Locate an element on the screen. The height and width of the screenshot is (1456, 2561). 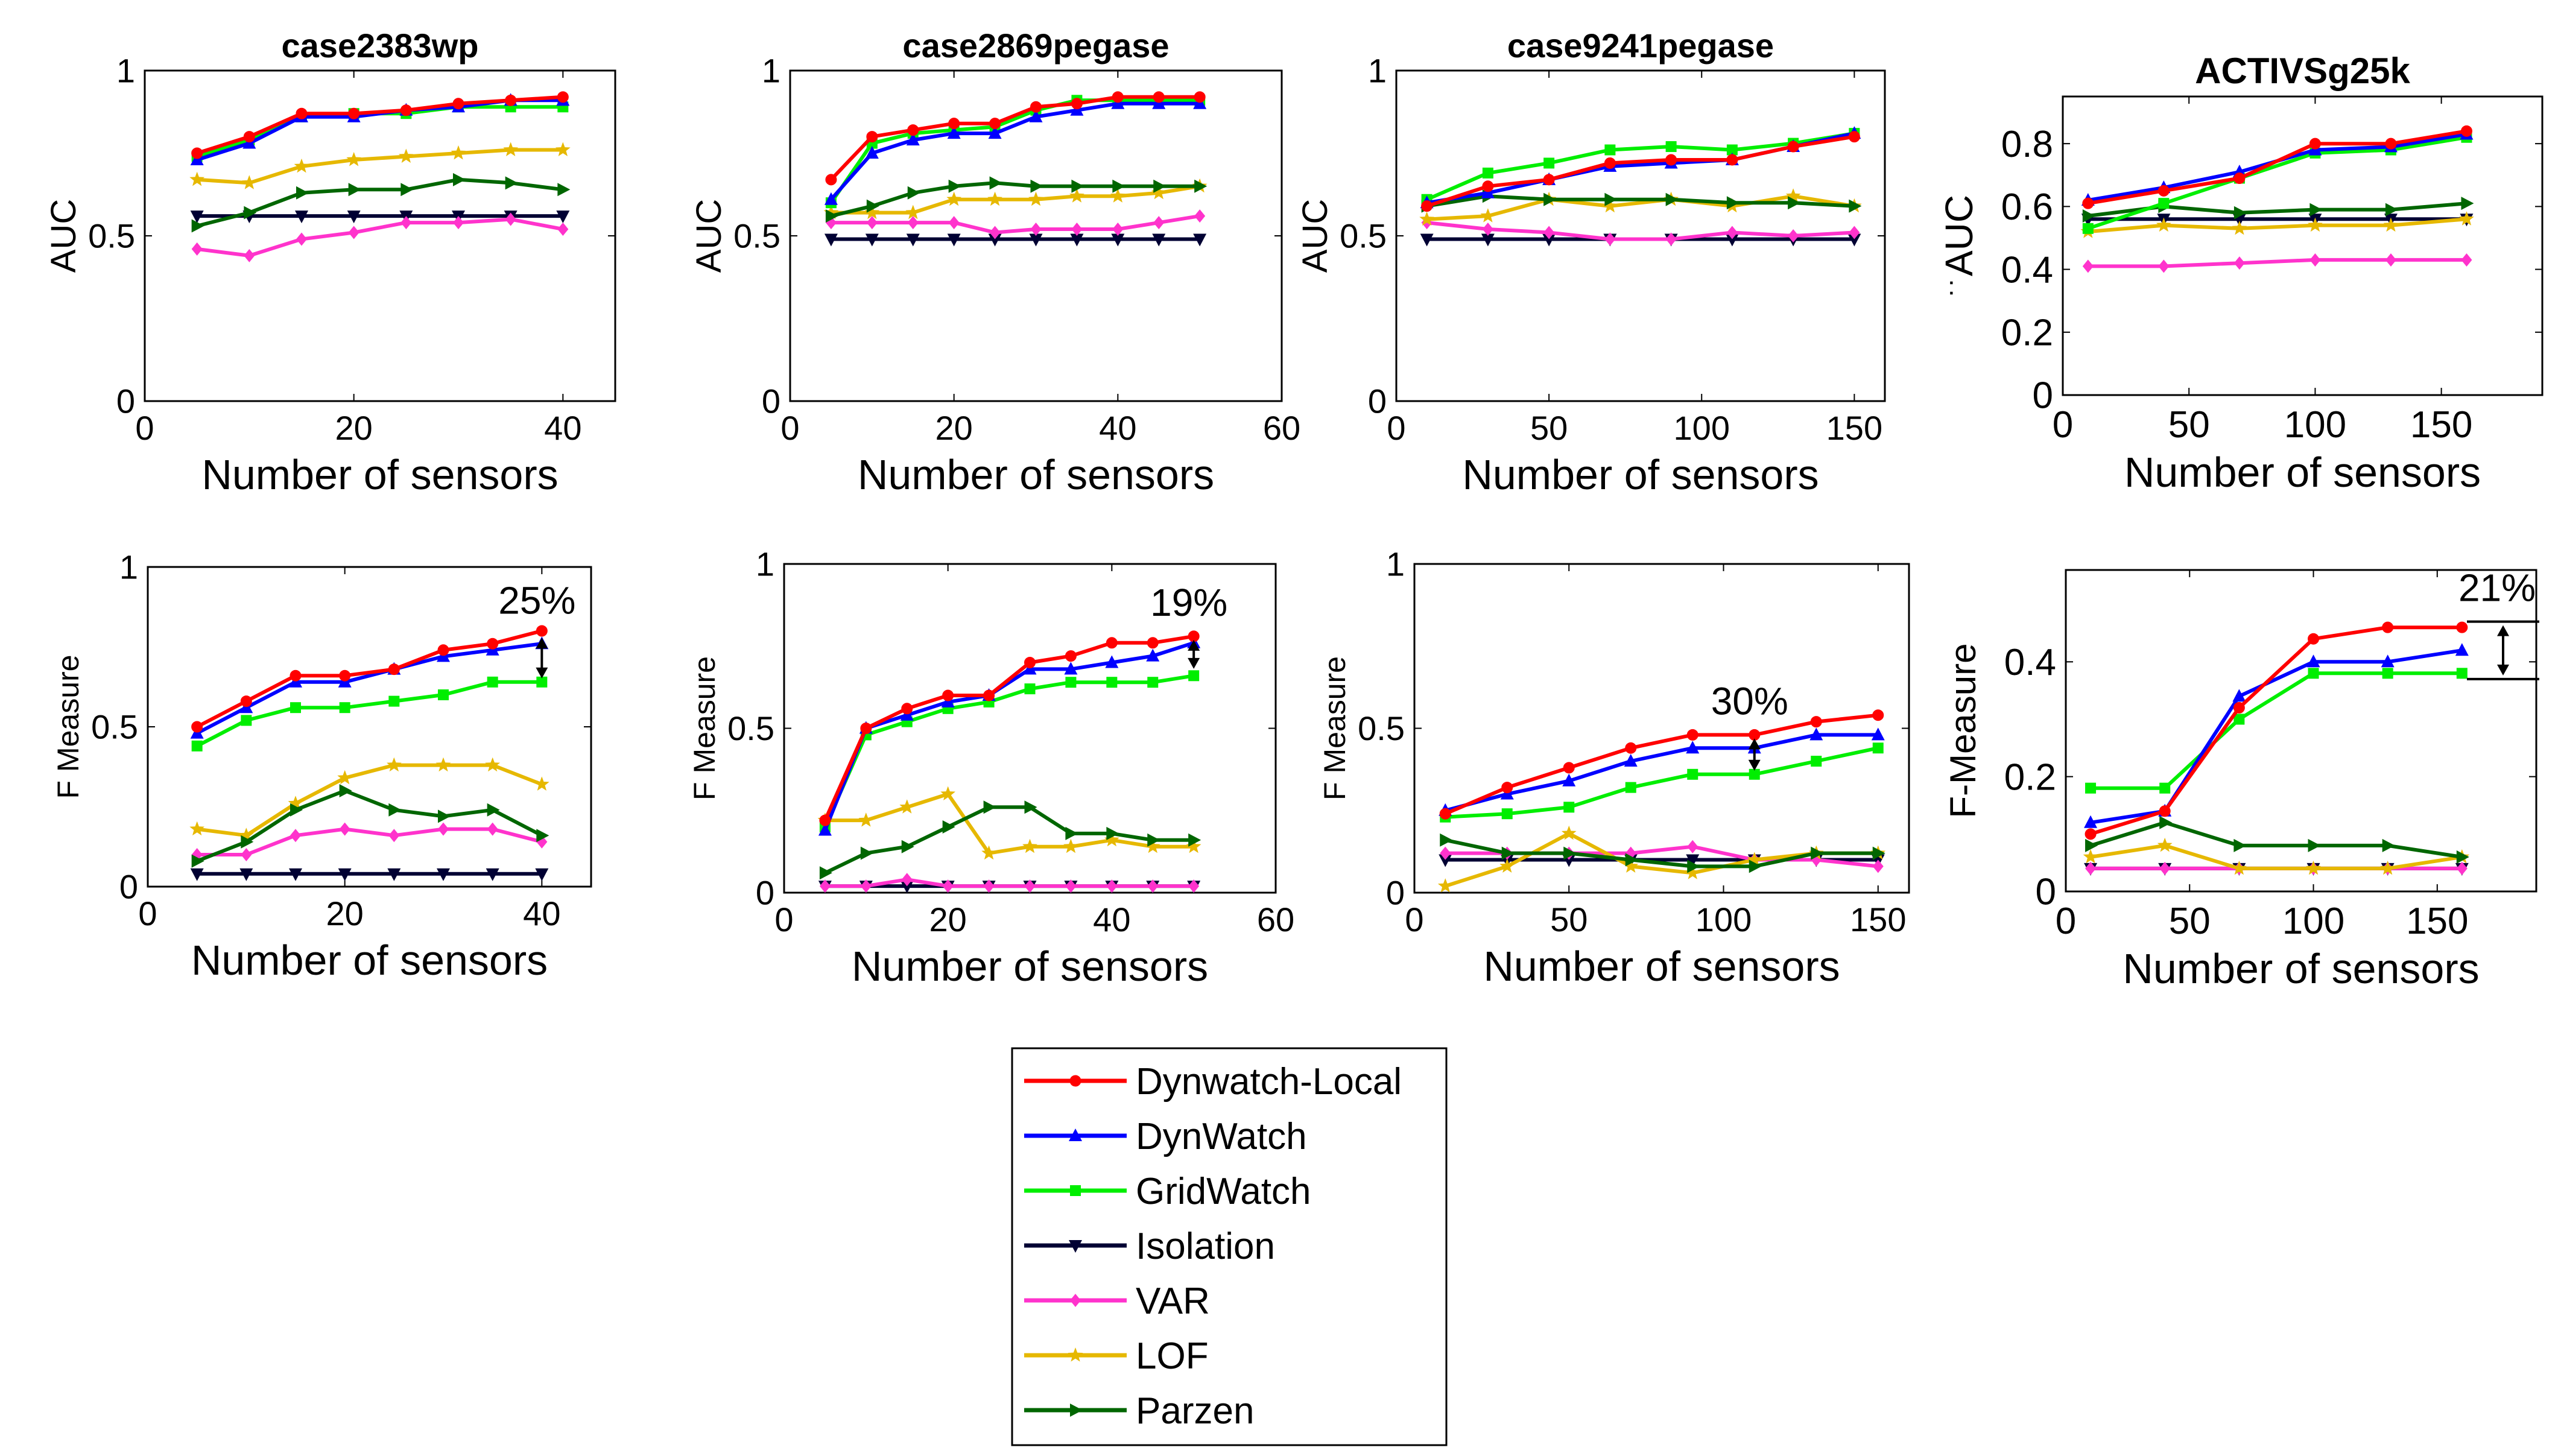
series-line-gridwatch is located at coordinates (2276, 731).